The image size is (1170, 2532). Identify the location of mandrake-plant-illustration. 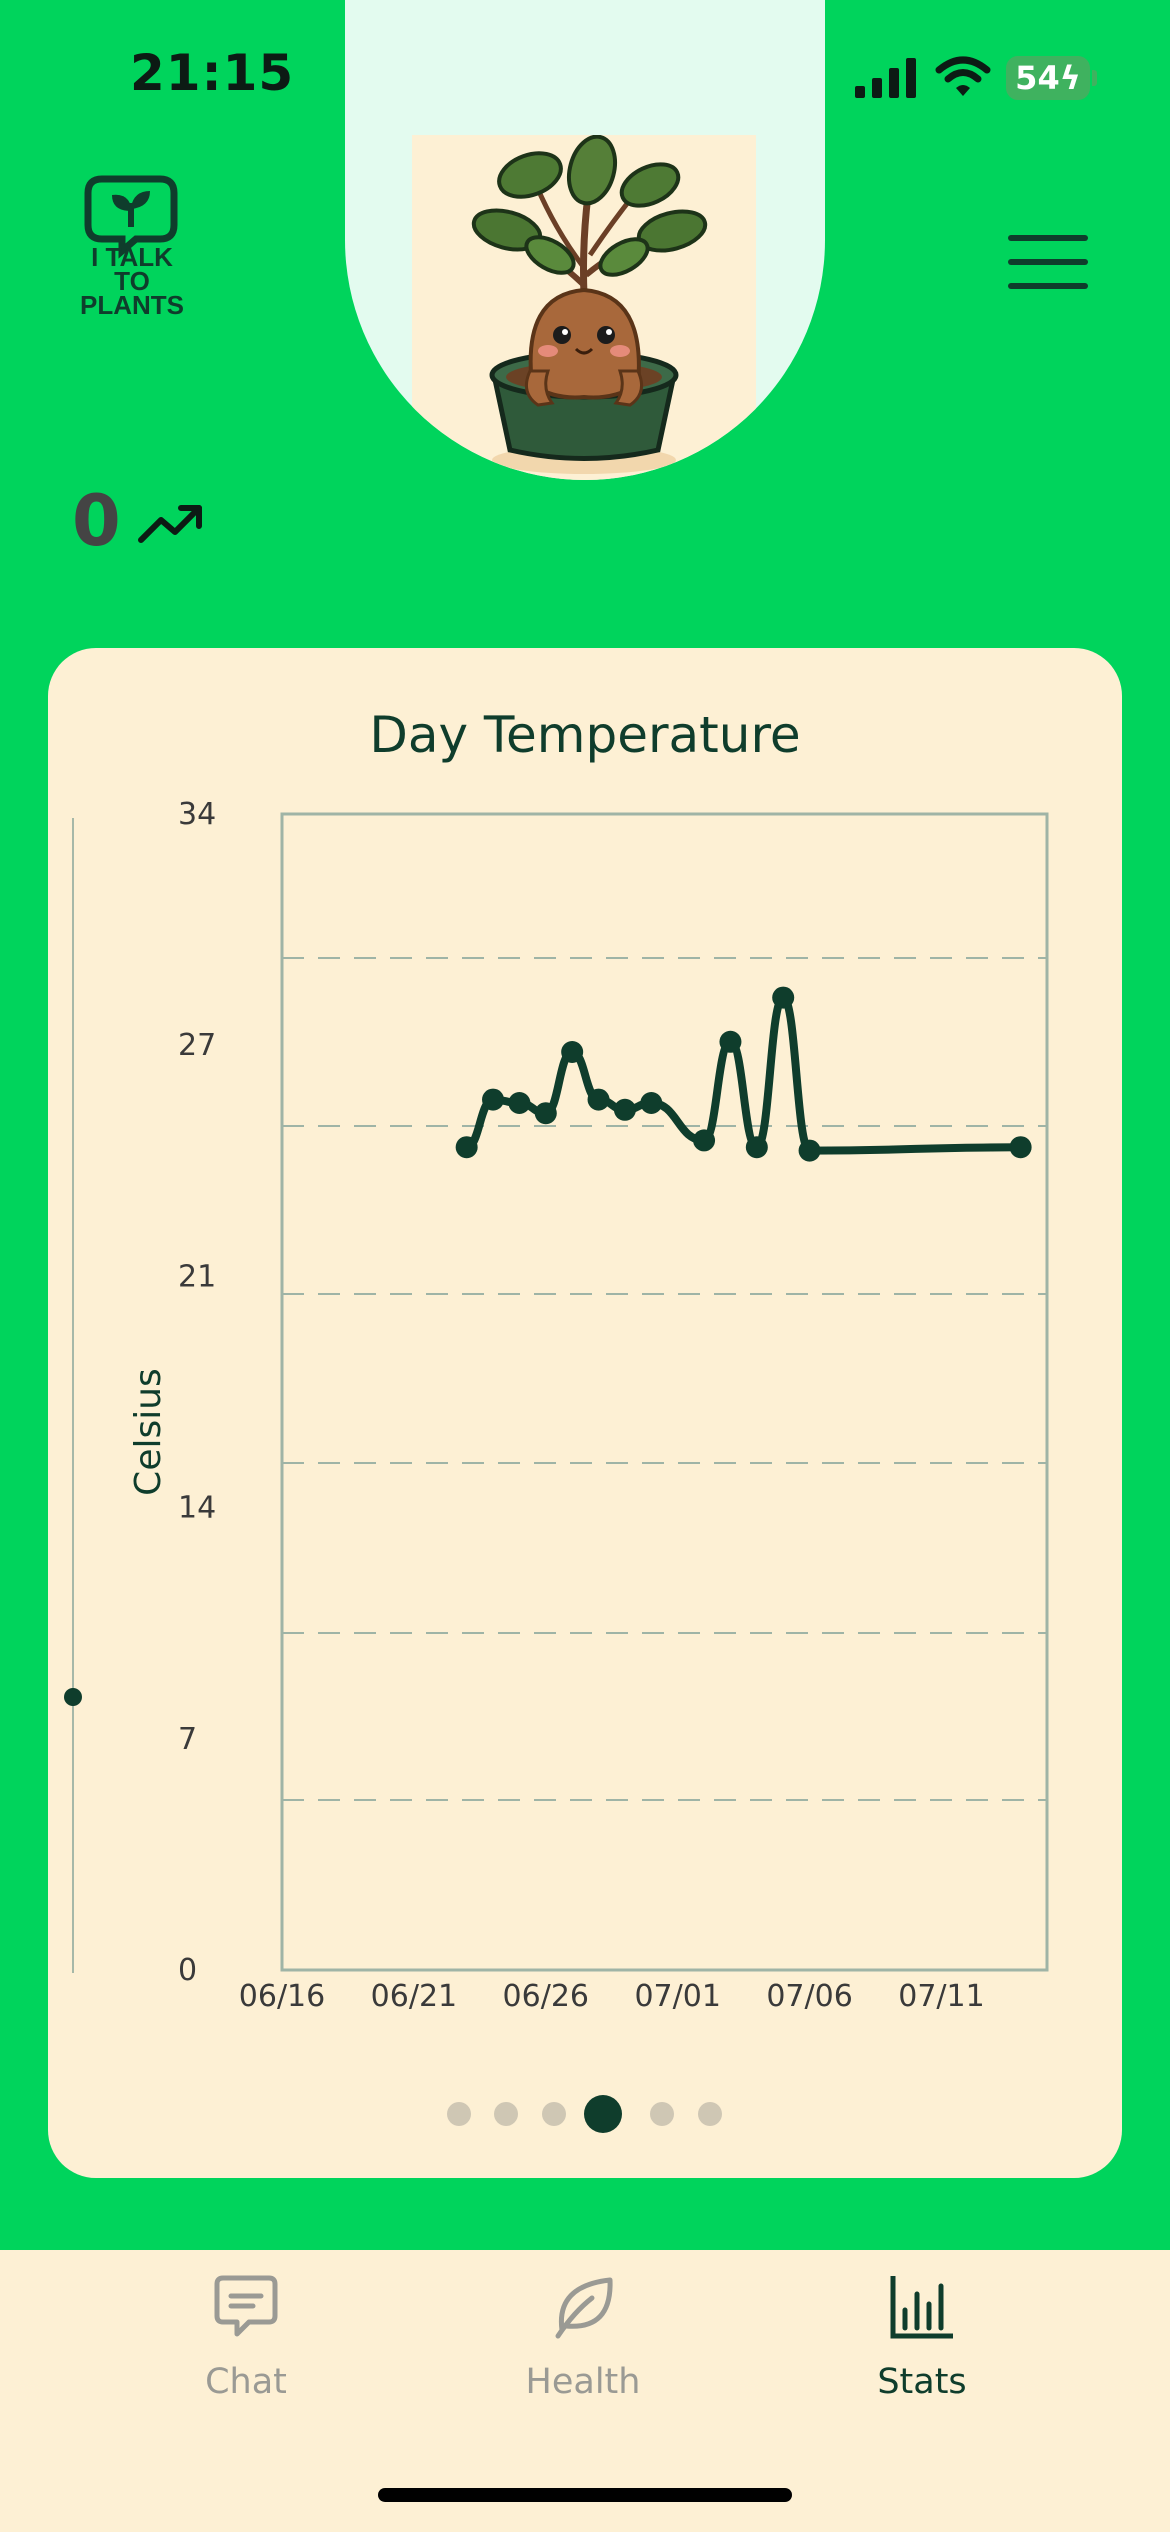
(589, 304).